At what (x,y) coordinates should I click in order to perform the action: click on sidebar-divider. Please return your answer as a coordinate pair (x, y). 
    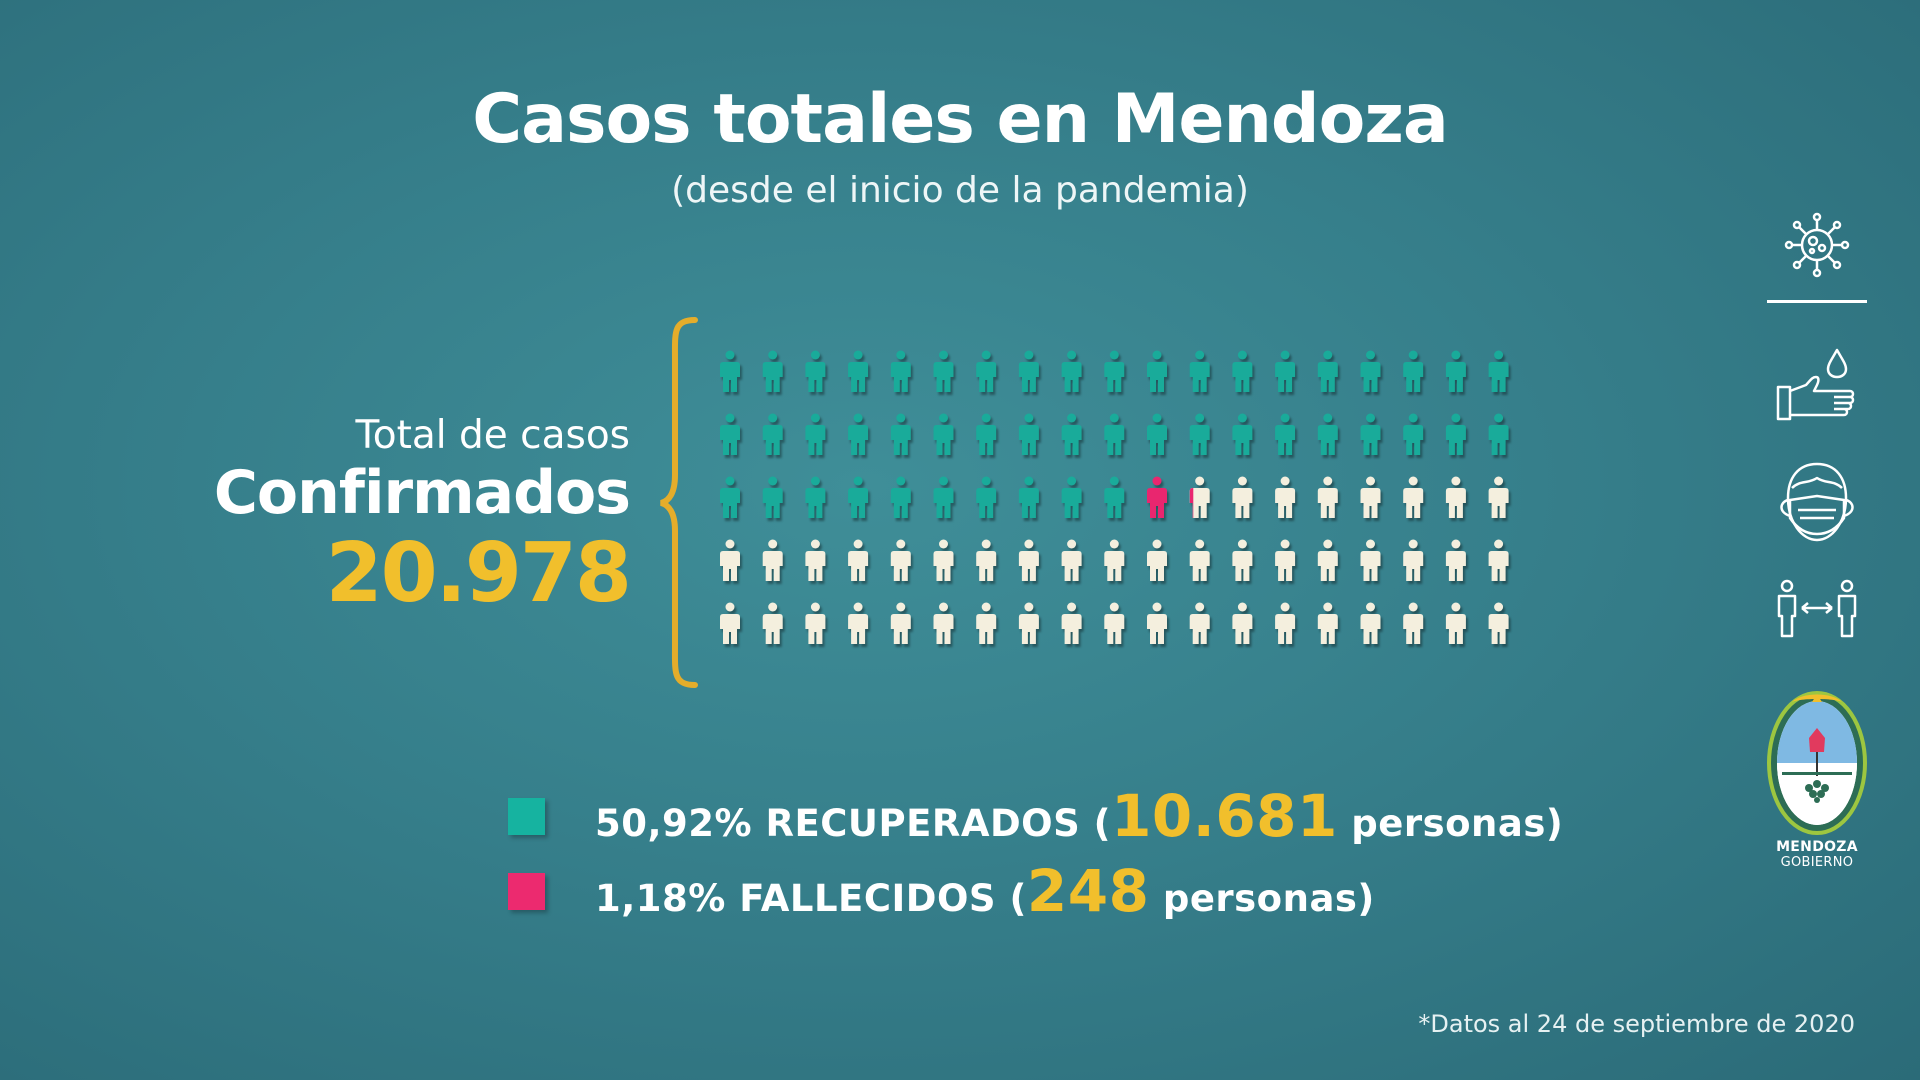
    Looking at the image, I should click on (1817, 301).